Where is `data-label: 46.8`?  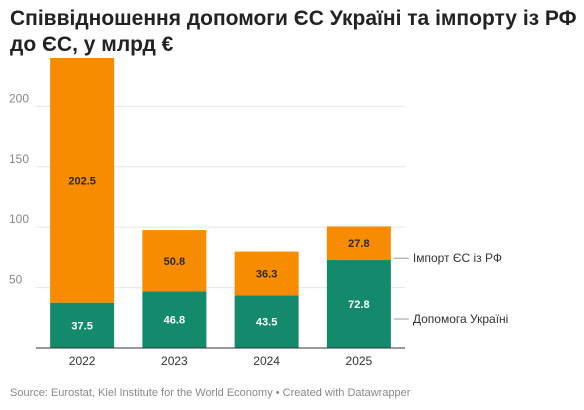
data-label: 46.8 is located at coordinates (174, 321).